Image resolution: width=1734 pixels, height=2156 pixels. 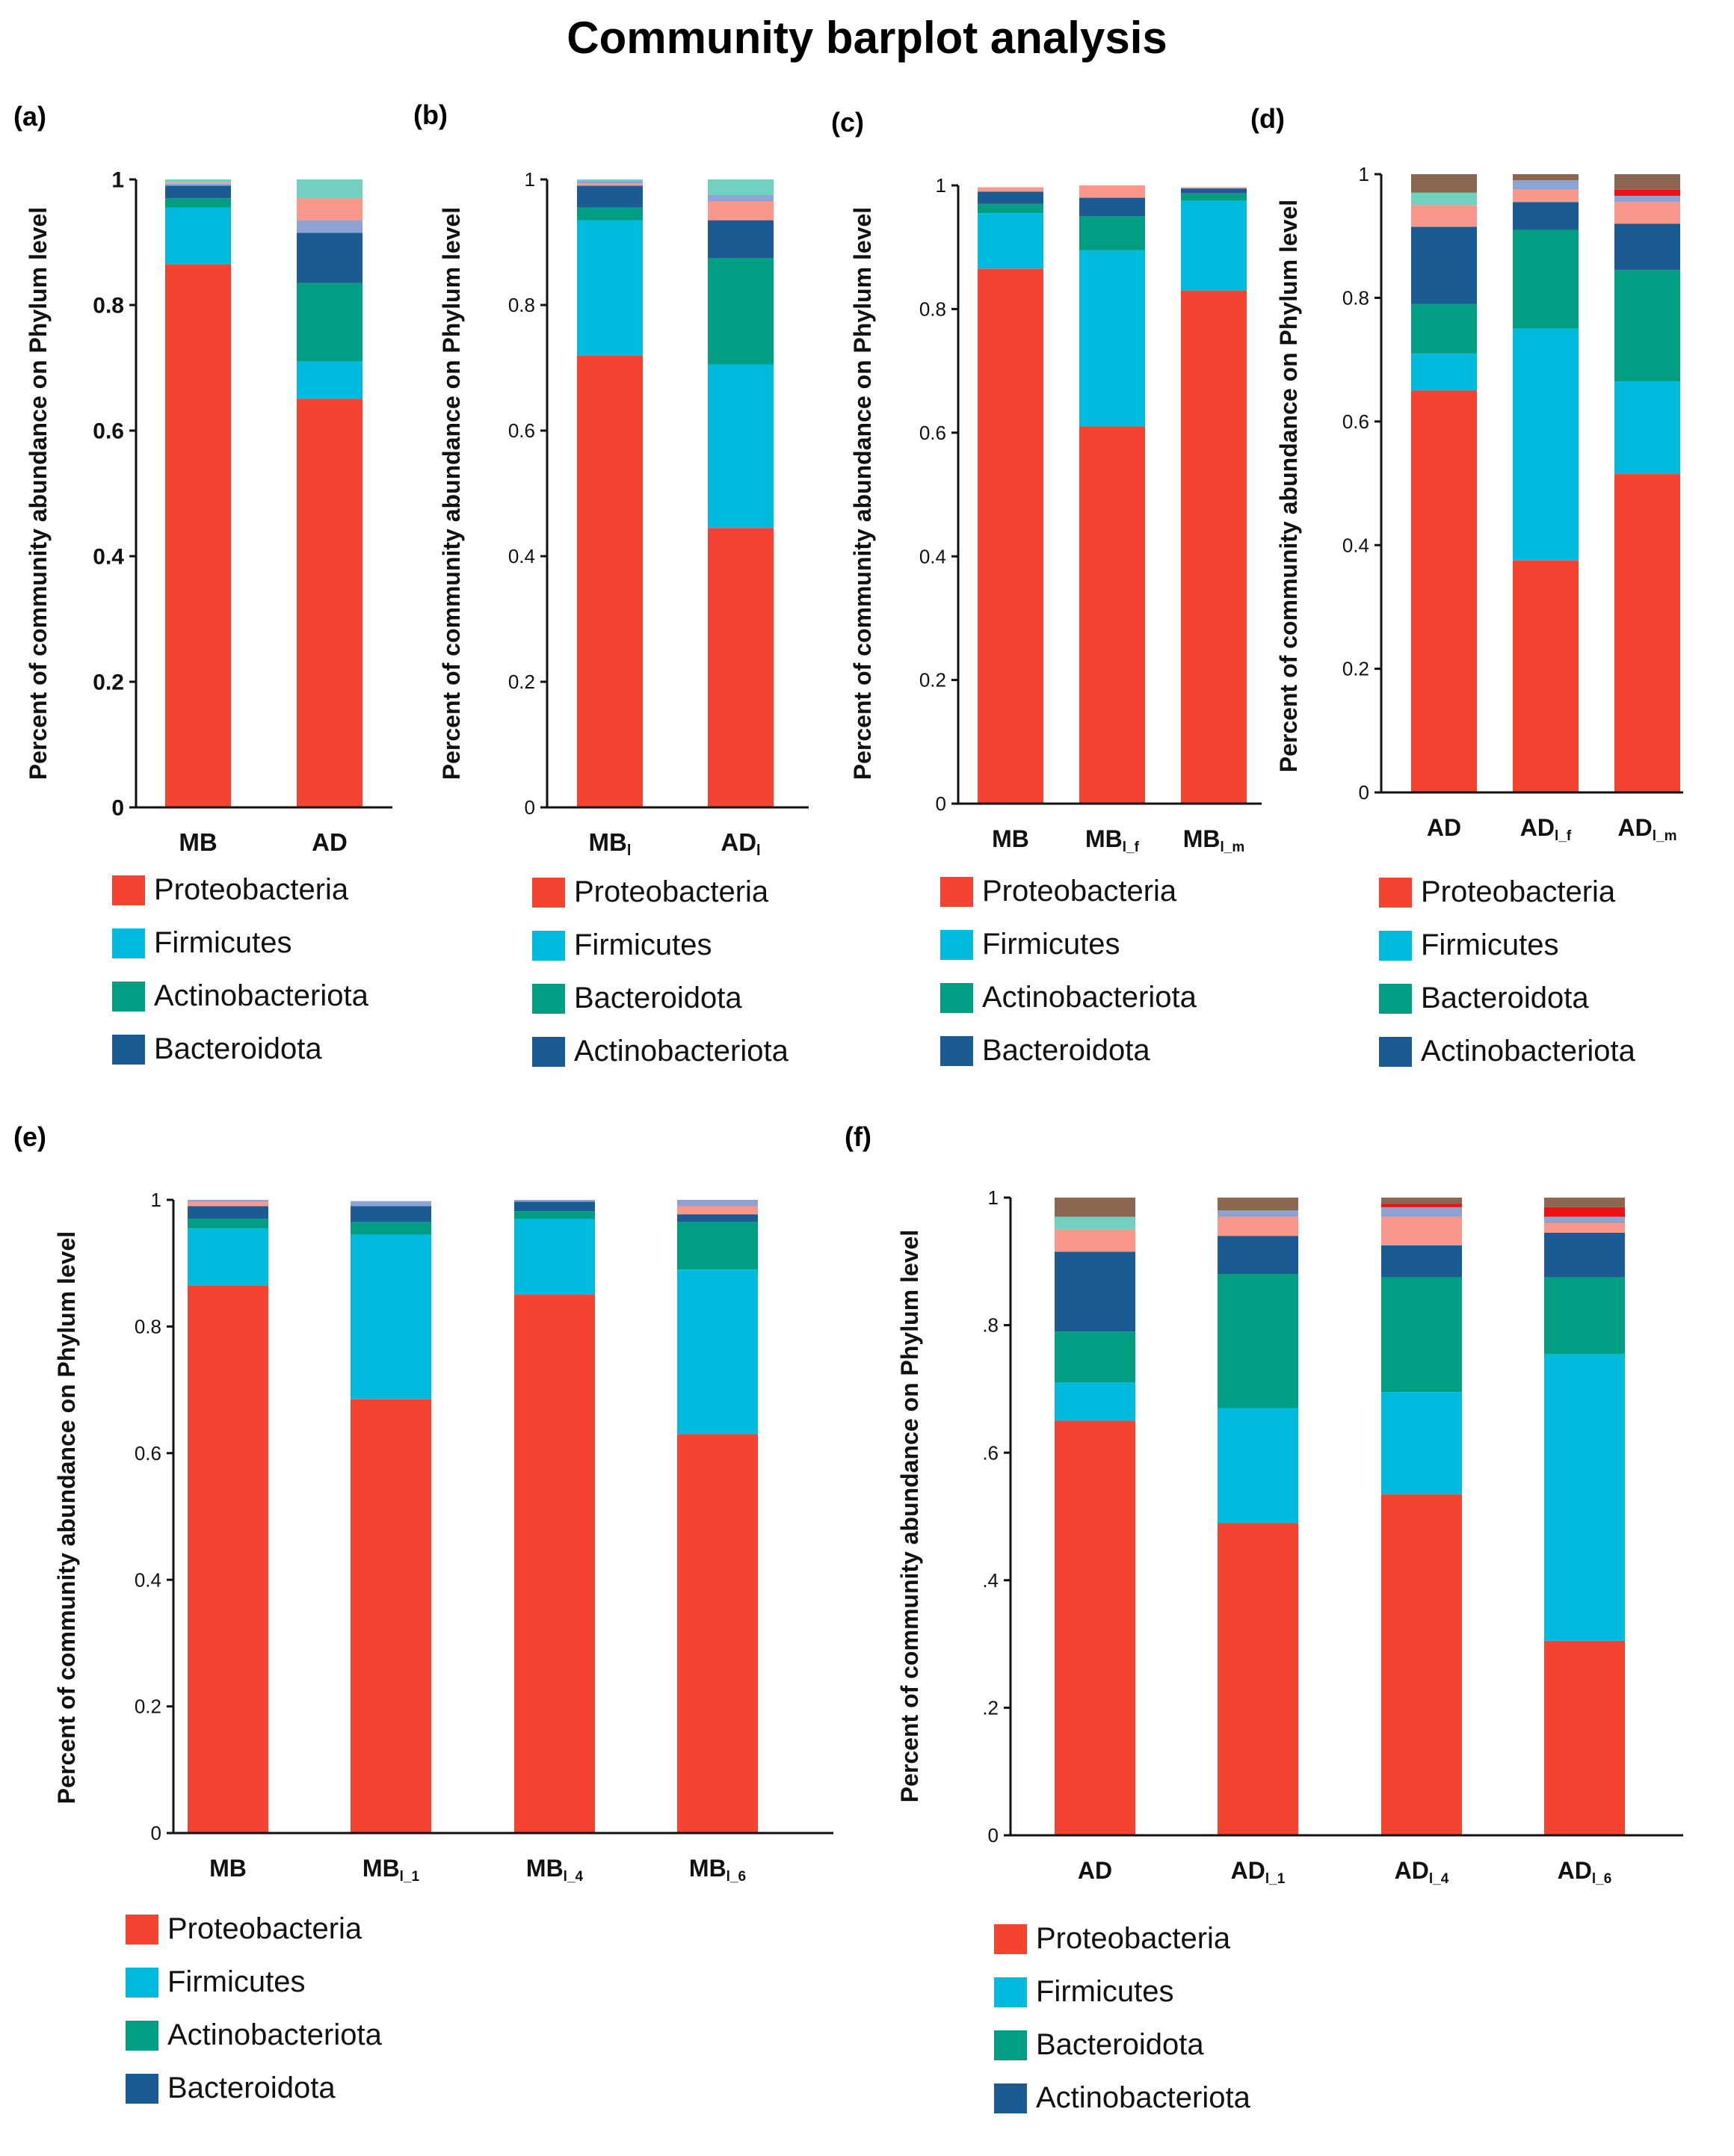 What do you see at coordinates (1258, 1872) in the screenshot?
I see `x-tick-label: ADl_1` at bounding box center [1258, 1872].